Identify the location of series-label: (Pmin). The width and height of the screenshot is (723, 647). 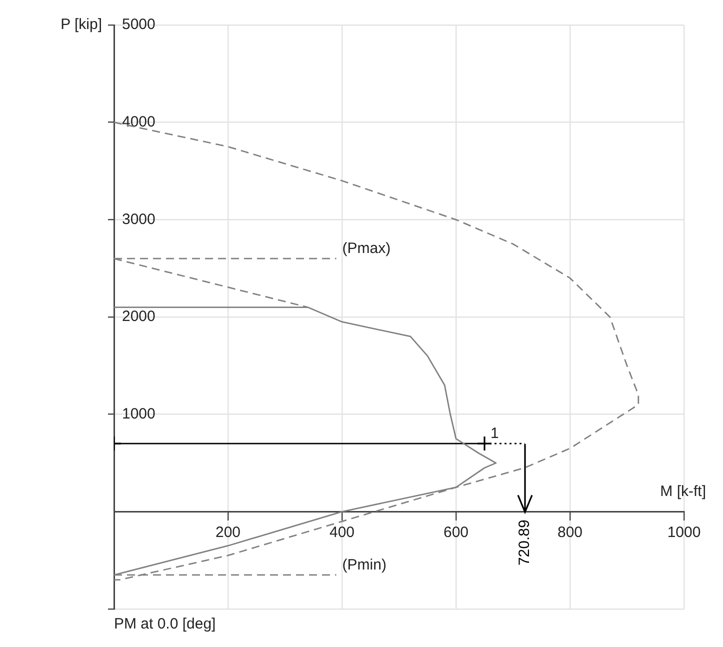
(364, 565).